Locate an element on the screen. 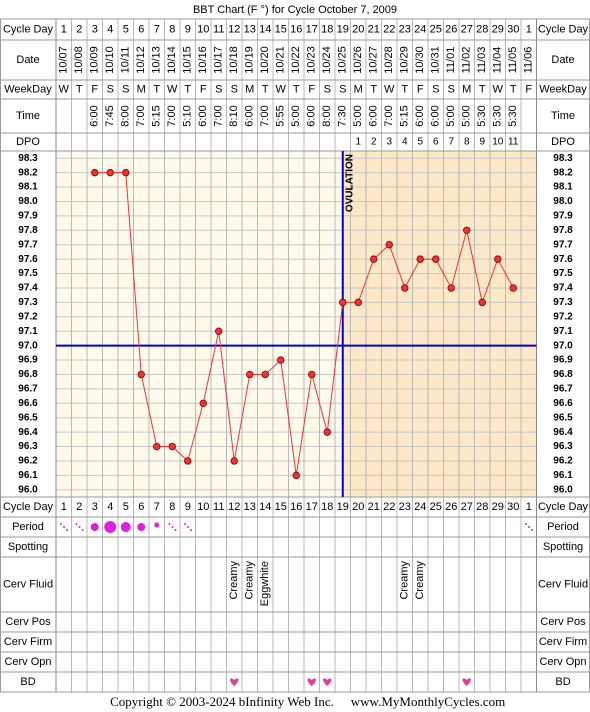 This screenshot has height=712, width=590. y-tick-label: 96.8 is located at coordinates (563, 374).